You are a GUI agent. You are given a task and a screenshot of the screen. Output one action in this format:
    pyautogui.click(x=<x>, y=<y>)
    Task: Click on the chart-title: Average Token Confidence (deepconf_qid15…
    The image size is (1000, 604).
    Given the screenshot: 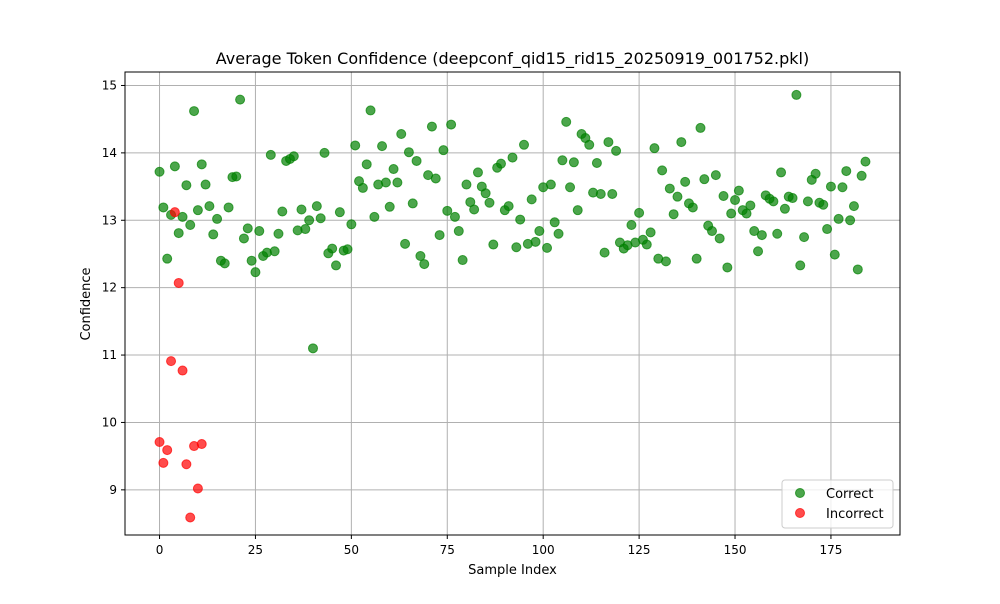 What is the action you would take?
    pyautogui.click(x=512, y=59)
    